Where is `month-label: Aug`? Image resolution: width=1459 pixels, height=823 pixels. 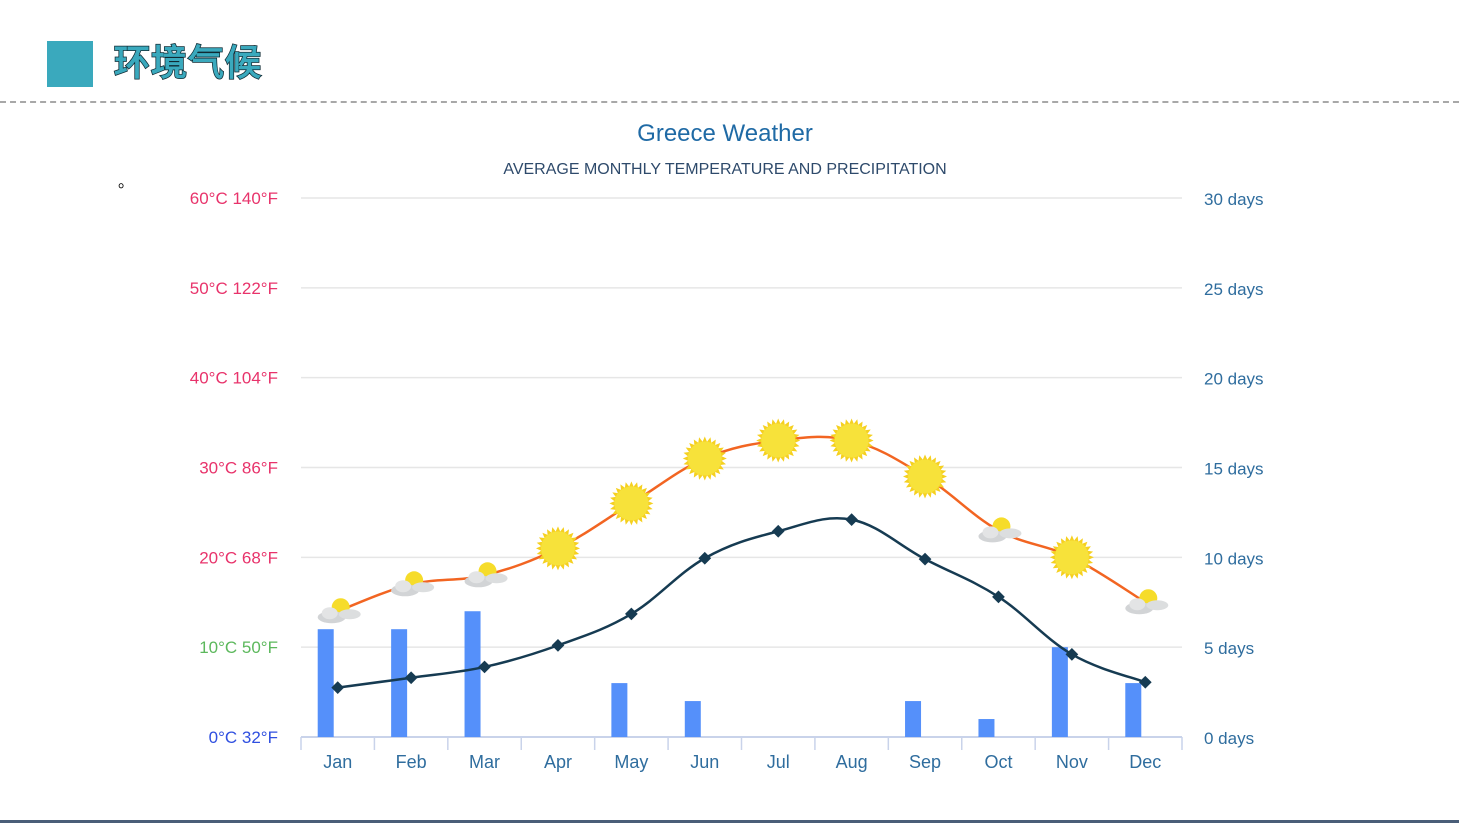
month-label: Aug is located at coordinates (852, 762).